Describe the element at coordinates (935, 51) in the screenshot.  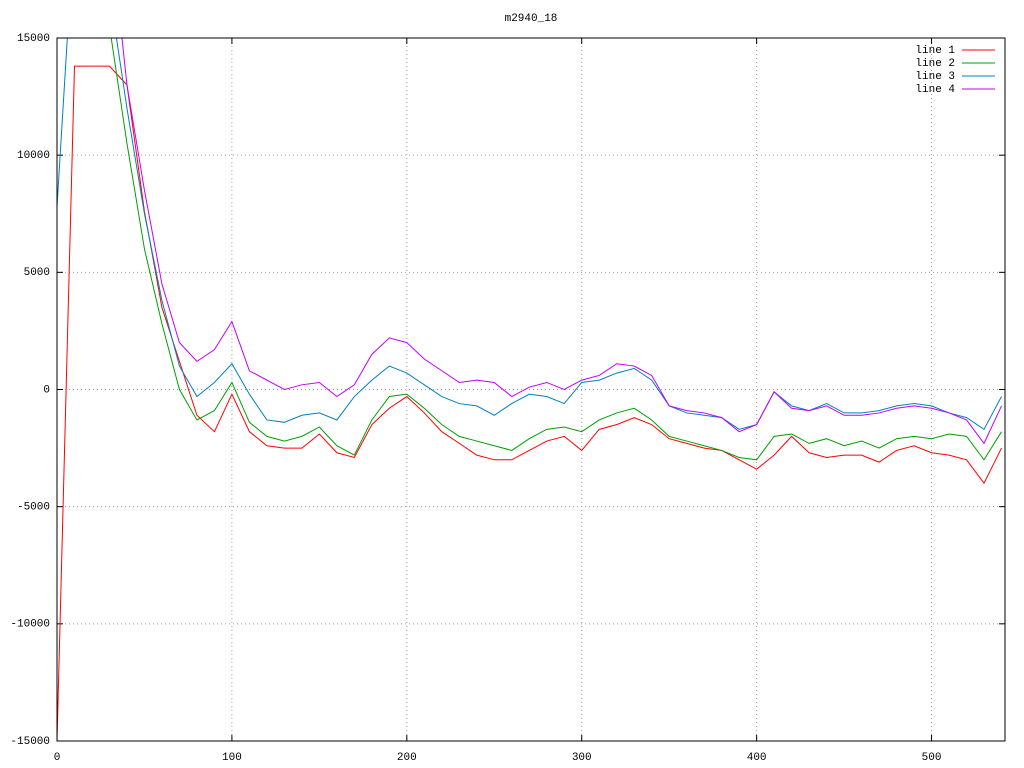
I see `legend-label: line 1` at that location.